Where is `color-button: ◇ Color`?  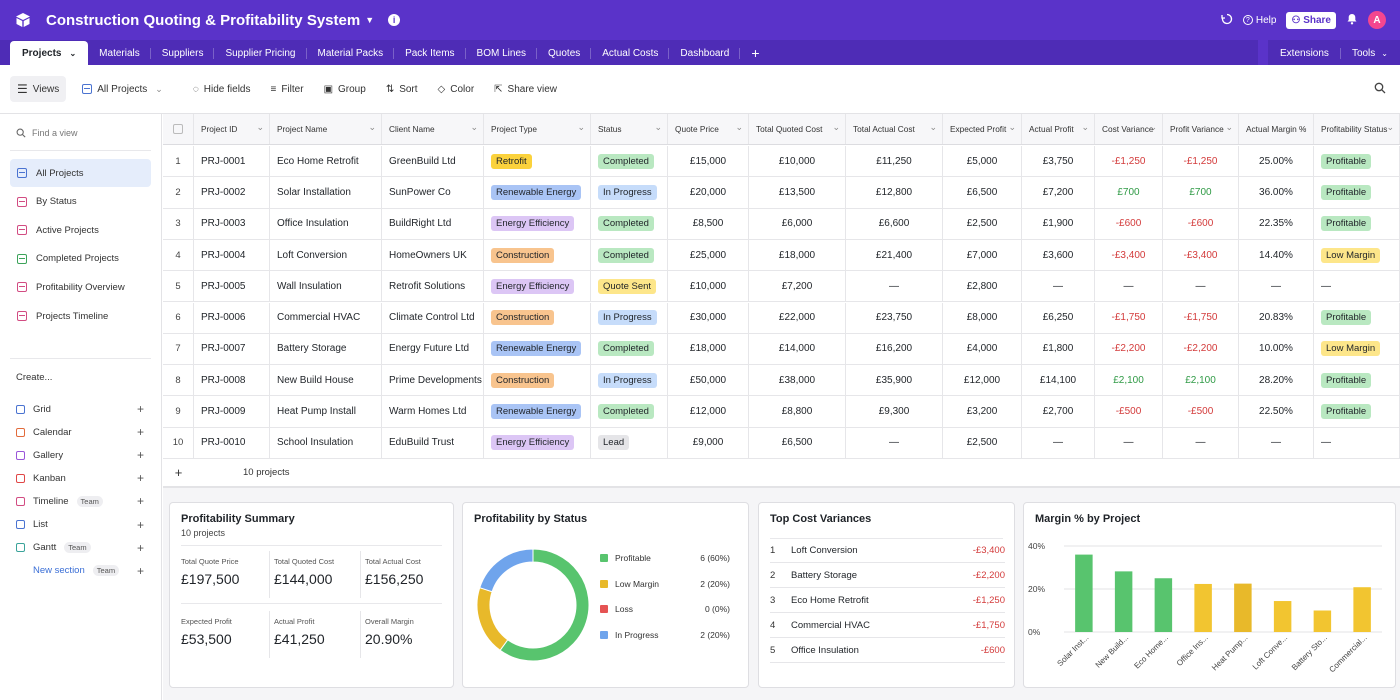
color-button: ◇ Color is located at coordinates (456, 89).